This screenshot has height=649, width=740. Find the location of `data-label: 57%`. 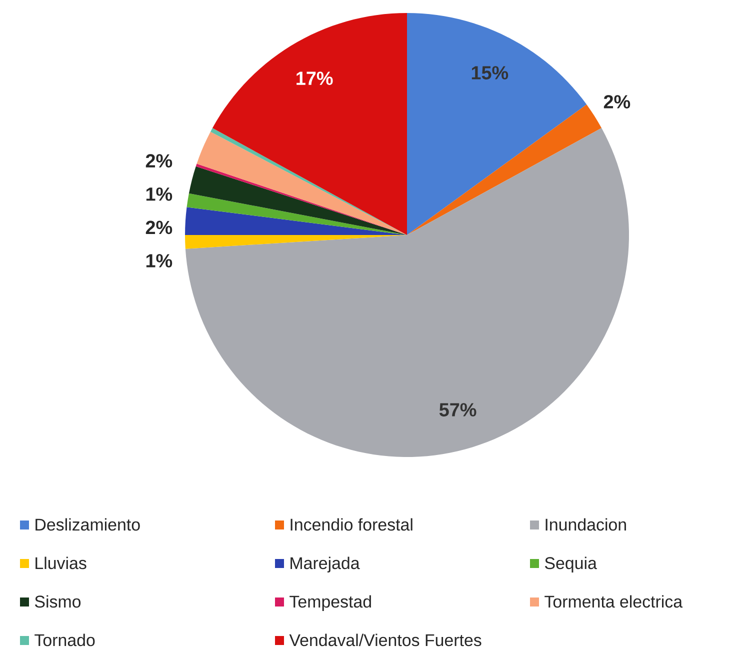

data-label: 57% is located at coordinates (457, 409).